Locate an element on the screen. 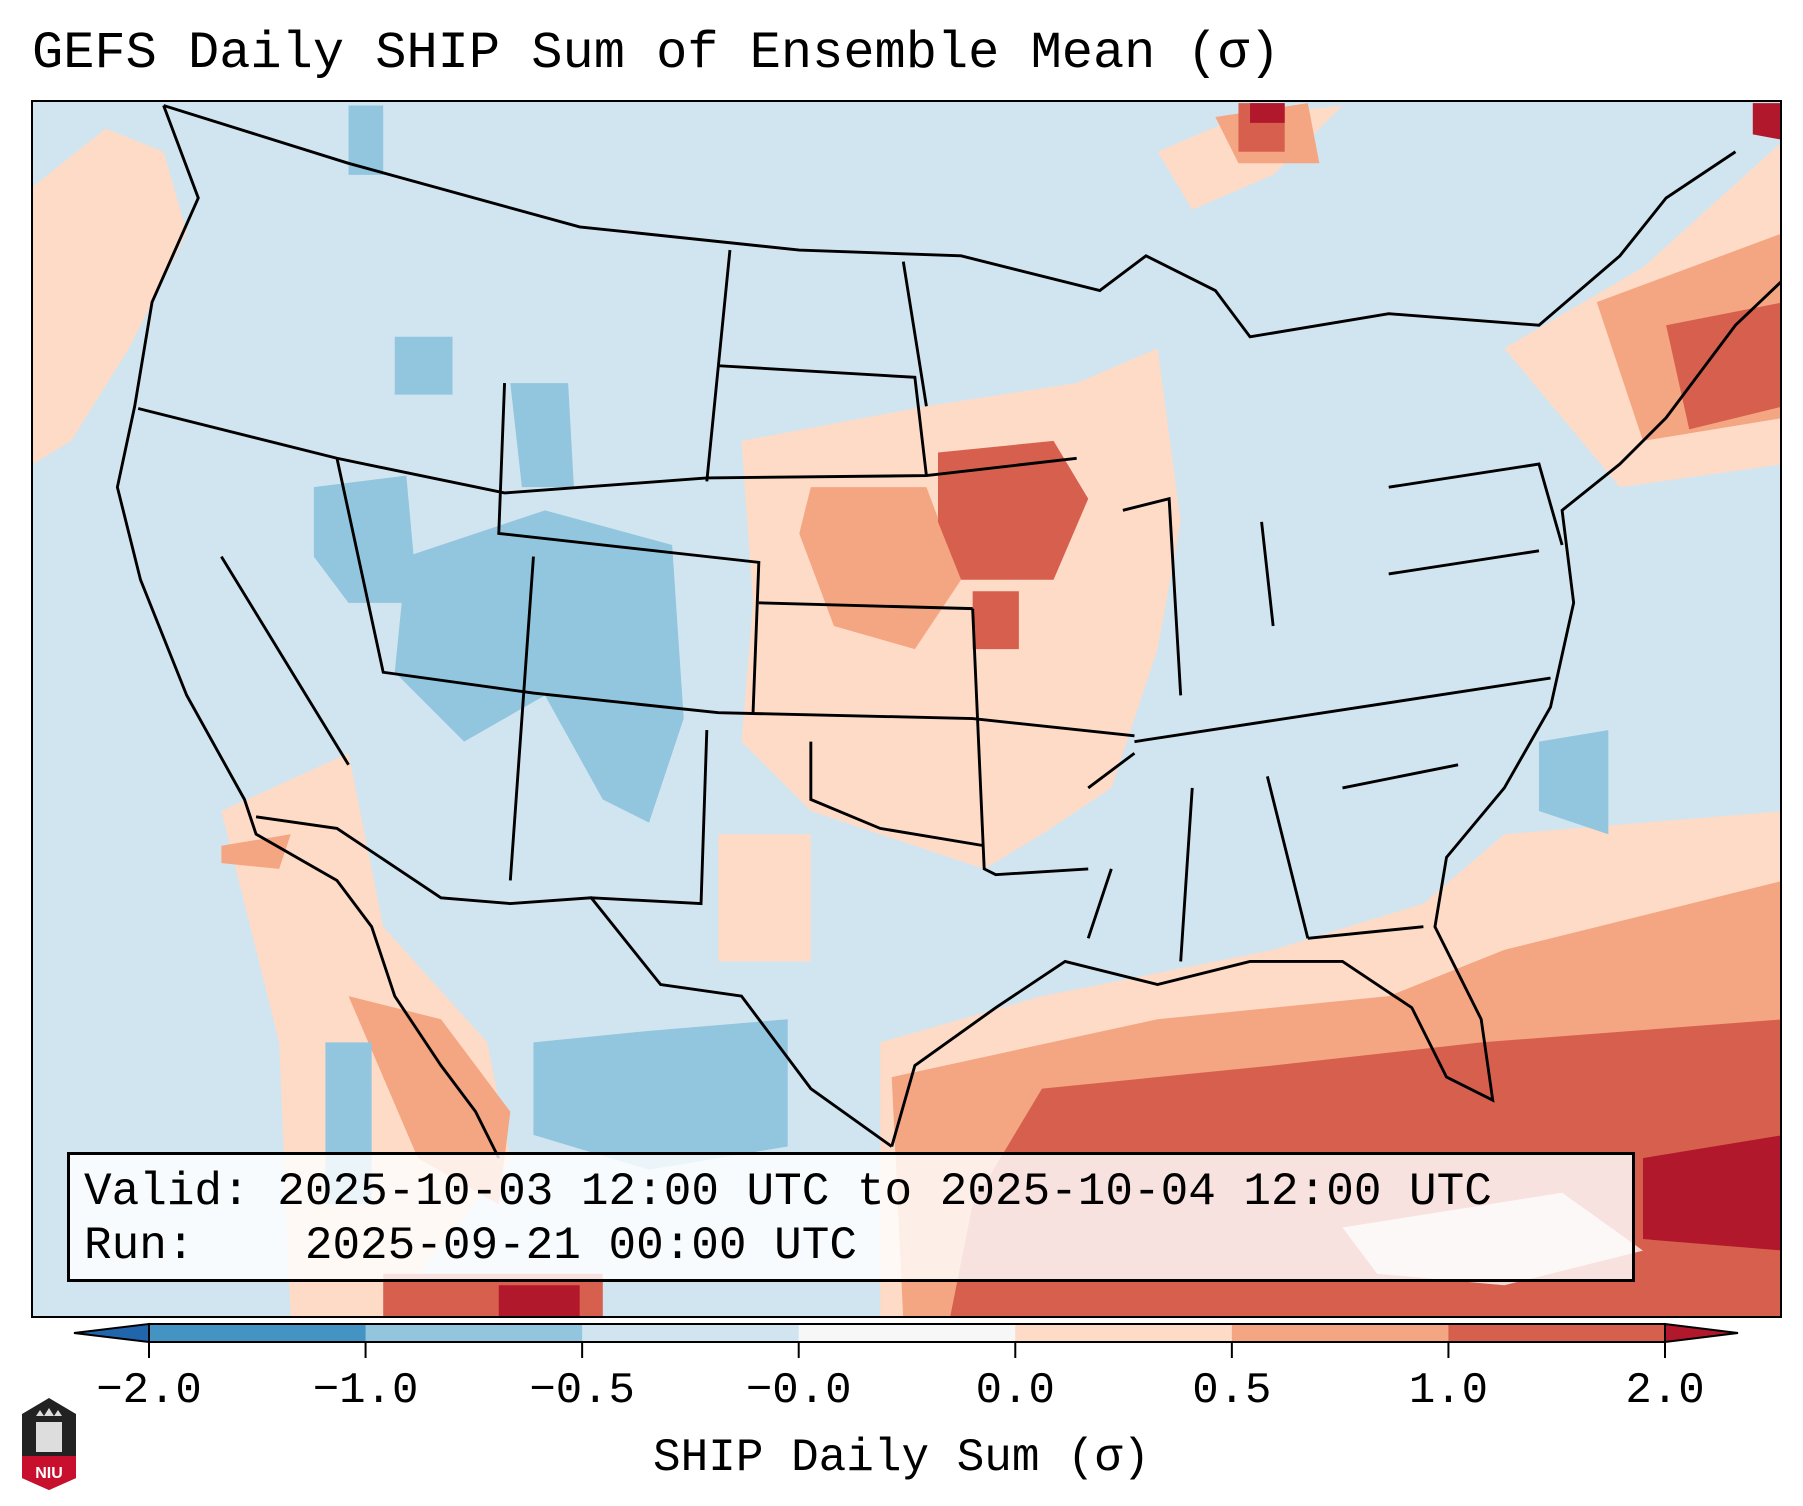  colorbar-tick-label: −0.5 is located at coordinates (582, 1391).